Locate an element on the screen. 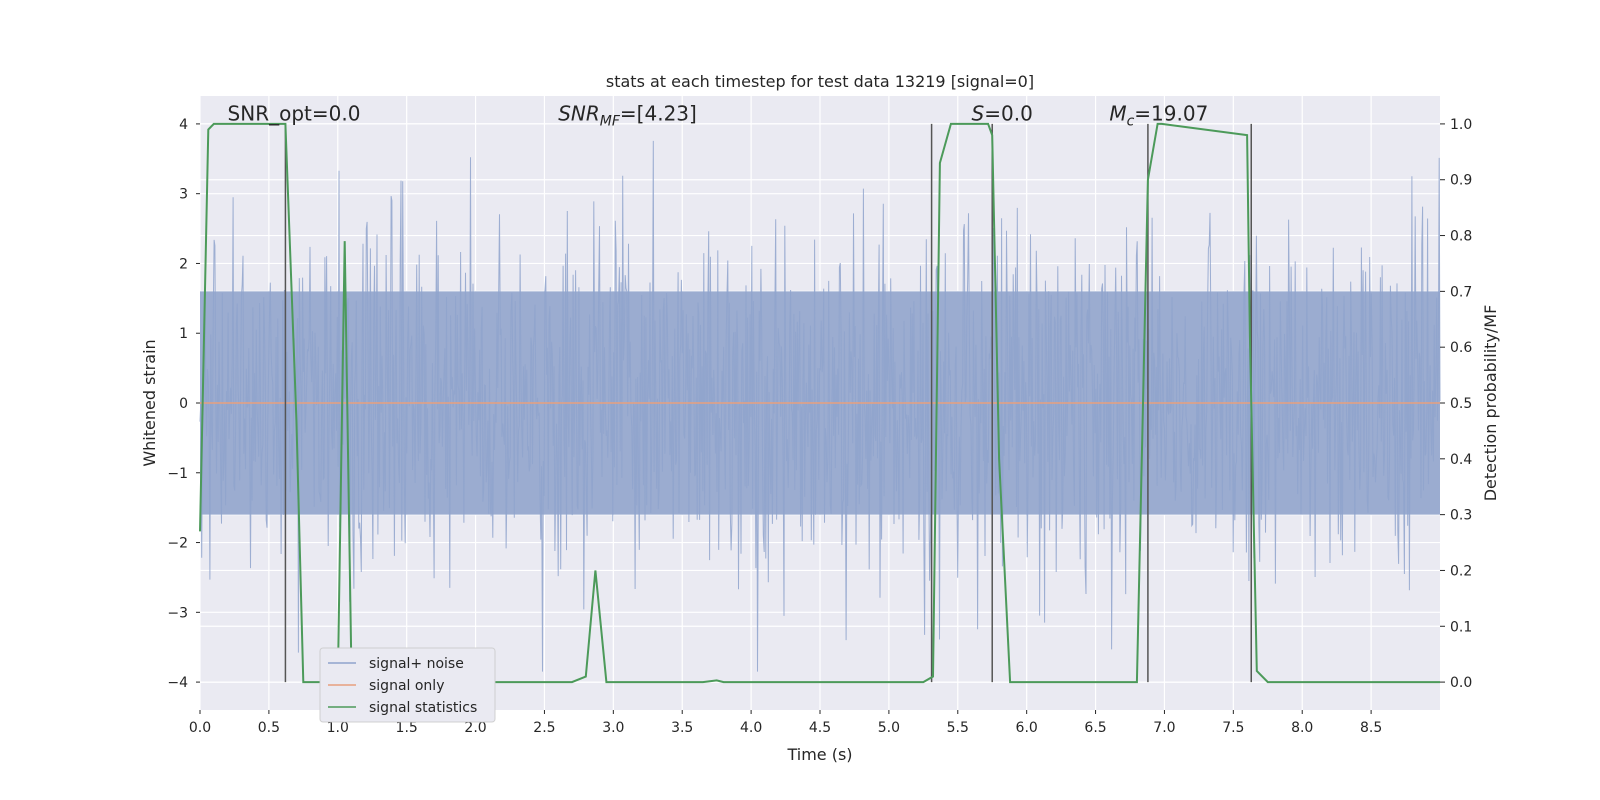 The width and height of the screenshot is (1600, 800). x-tick-label: 0.5 is located at coordinates (269, 728).